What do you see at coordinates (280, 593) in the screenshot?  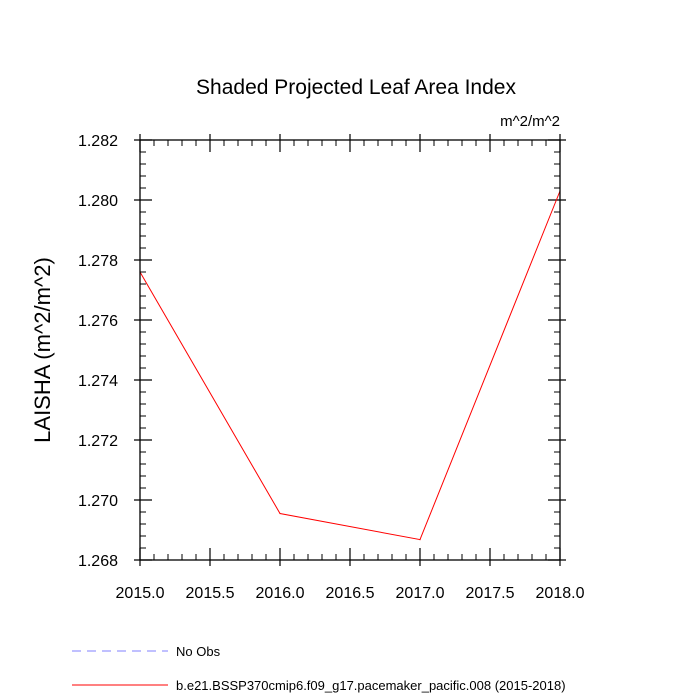 I see `x-tick-label: 2016.0` at bounding box center [280, 593].